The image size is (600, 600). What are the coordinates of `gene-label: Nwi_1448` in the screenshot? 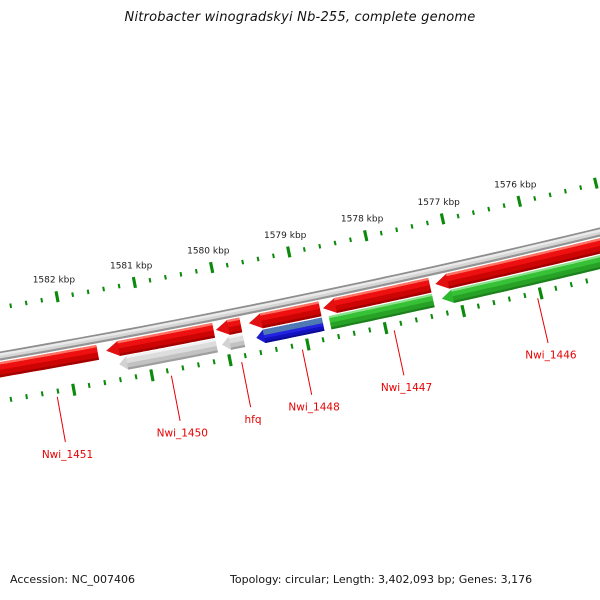 It's located at (313, 408).